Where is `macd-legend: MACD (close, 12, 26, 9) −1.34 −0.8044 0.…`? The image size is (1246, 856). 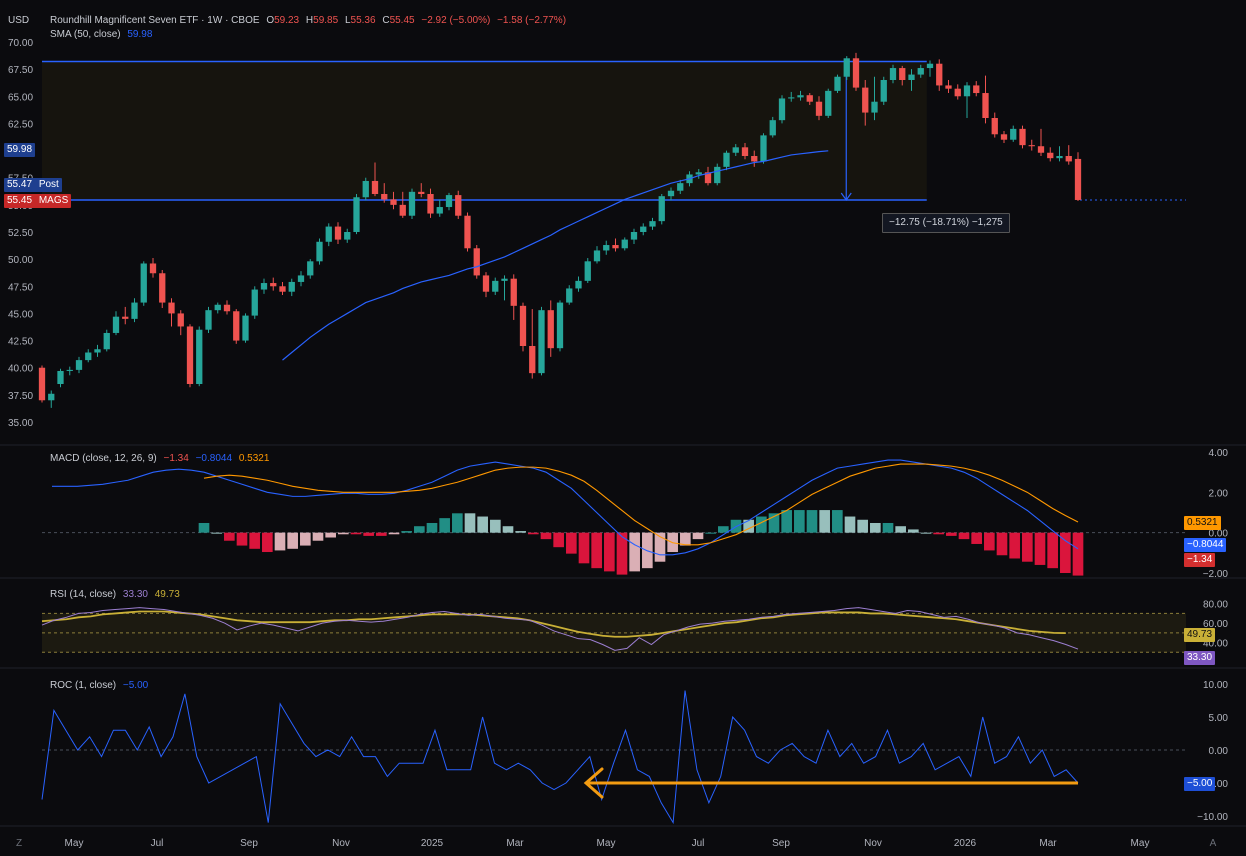
macd-legend: MACD (close, 12, 26, 9) −1.34 −0.8044 0.… is located at coordinates (159, 458).